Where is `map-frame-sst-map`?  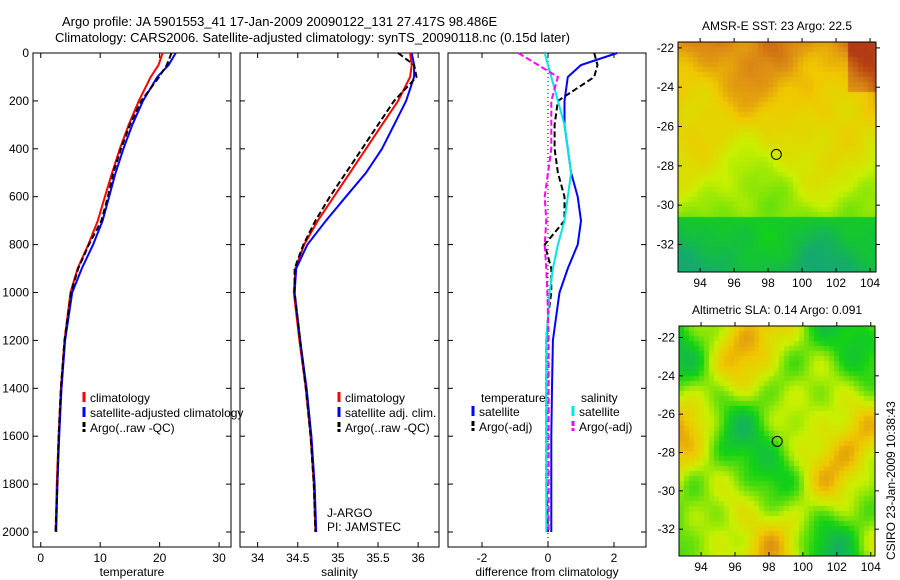
map-frame-sst-map is located at coordinates (777, 157).